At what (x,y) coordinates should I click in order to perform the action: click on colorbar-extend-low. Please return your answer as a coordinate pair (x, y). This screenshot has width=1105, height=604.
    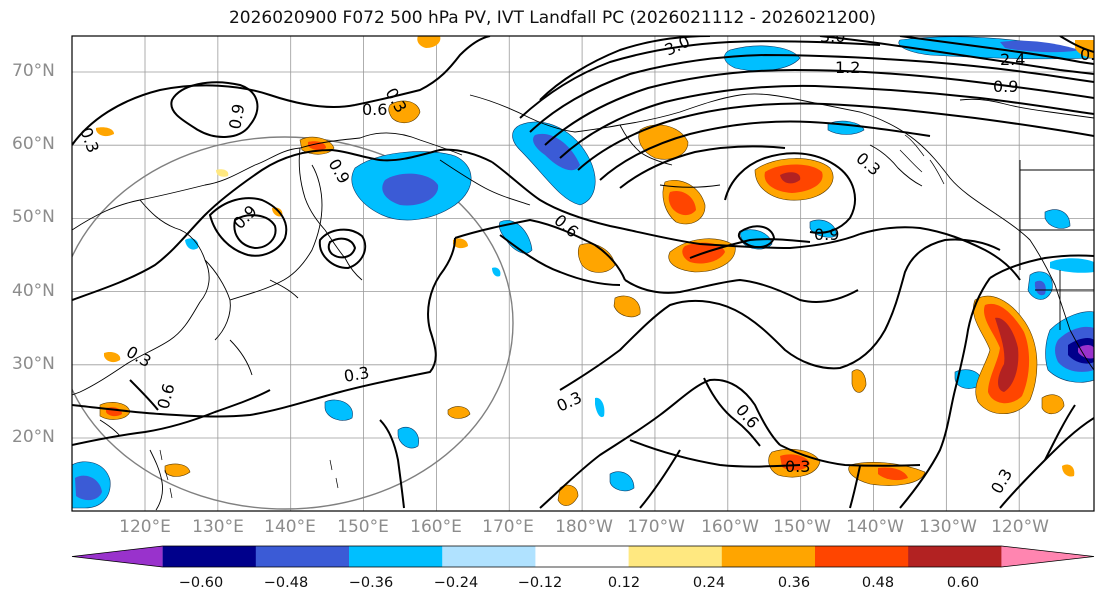
    Looking at the image, I should click on (117, 556).